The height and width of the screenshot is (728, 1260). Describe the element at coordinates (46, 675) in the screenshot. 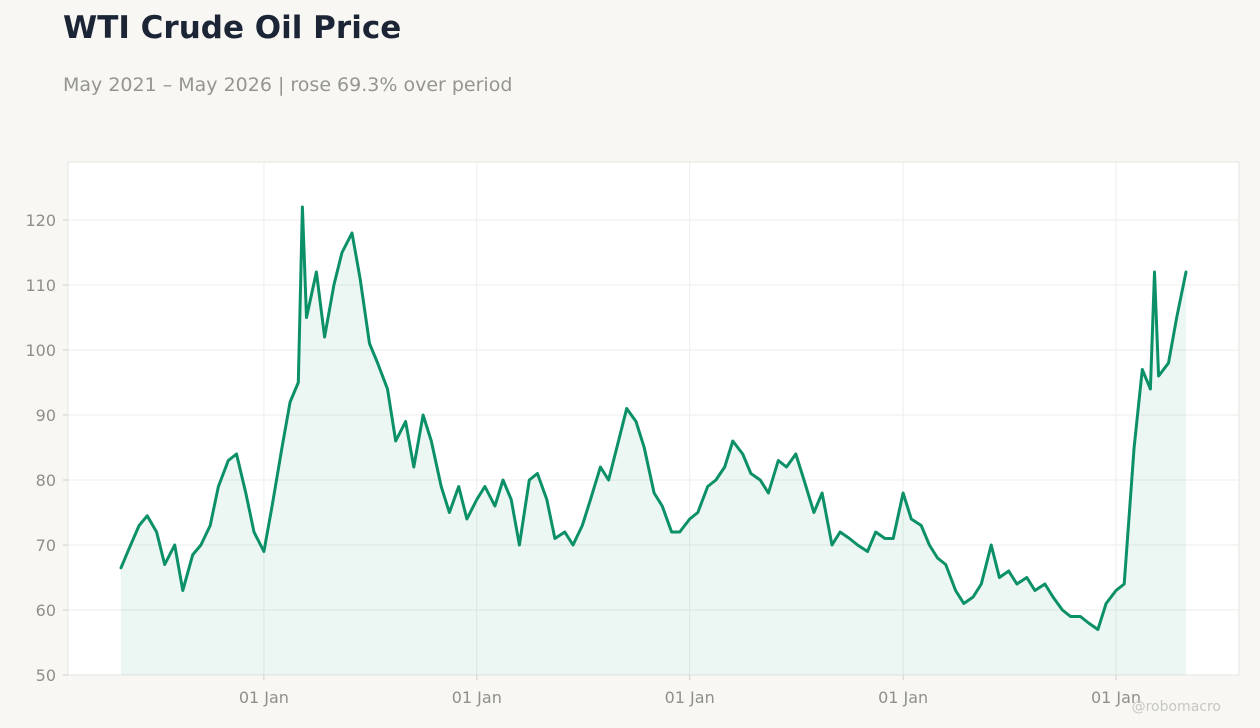

I see `y-tick-label: 50` at that location.